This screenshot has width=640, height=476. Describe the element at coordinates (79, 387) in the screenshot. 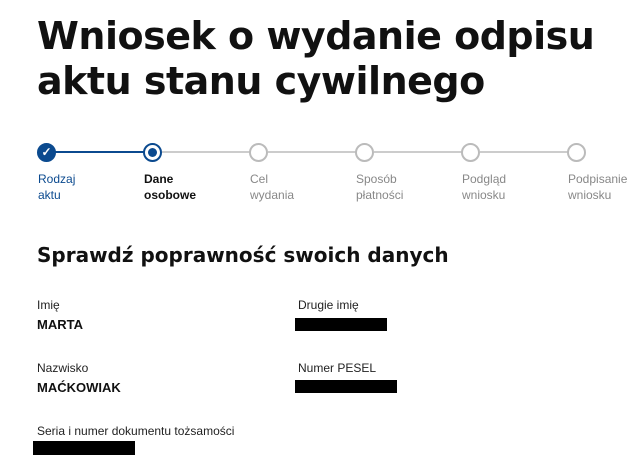

I see `surname-value: MAĆKOWIAK` at that location.